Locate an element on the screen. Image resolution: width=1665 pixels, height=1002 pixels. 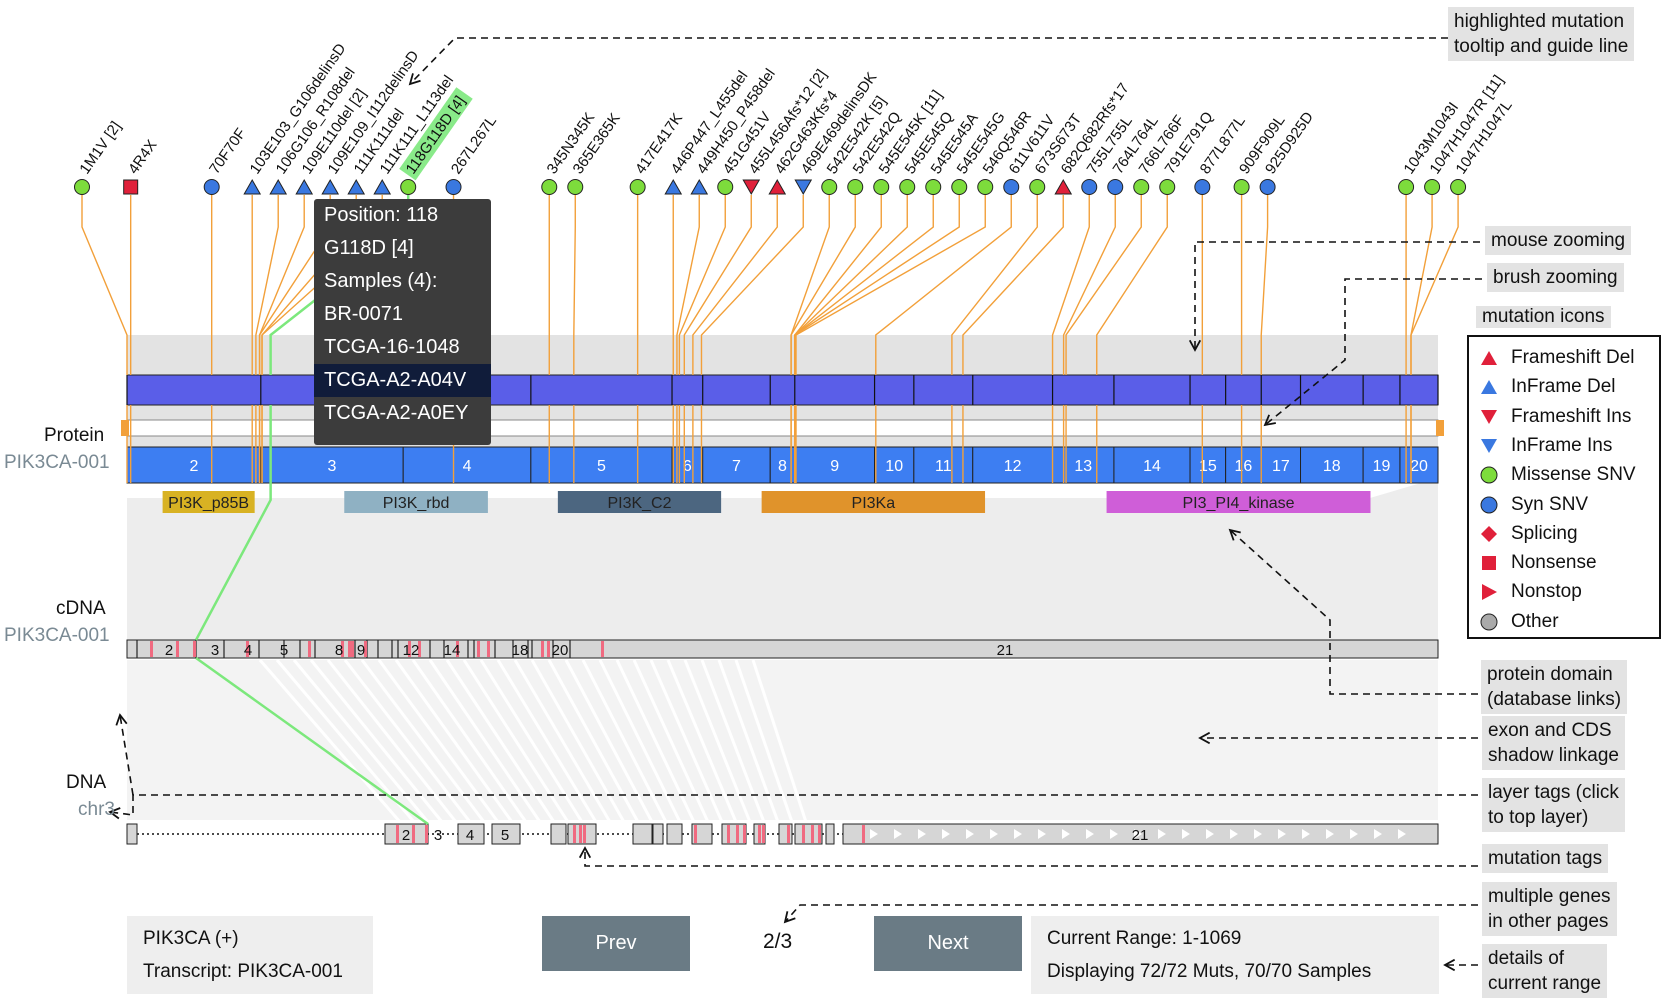
protein-domain-label: PI3K_C2 is located at coordinates (639, 503).